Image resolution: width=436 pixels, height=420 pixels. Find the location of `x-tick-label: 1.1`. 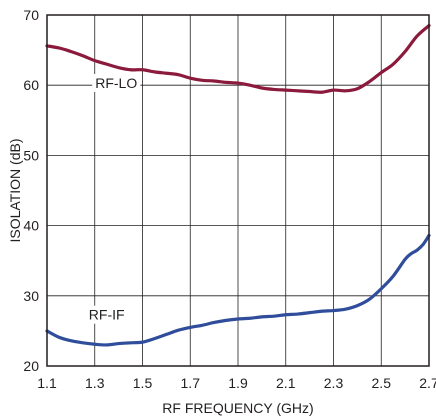

x-tick-label: 1.1 is located at coordinates (47, 383).